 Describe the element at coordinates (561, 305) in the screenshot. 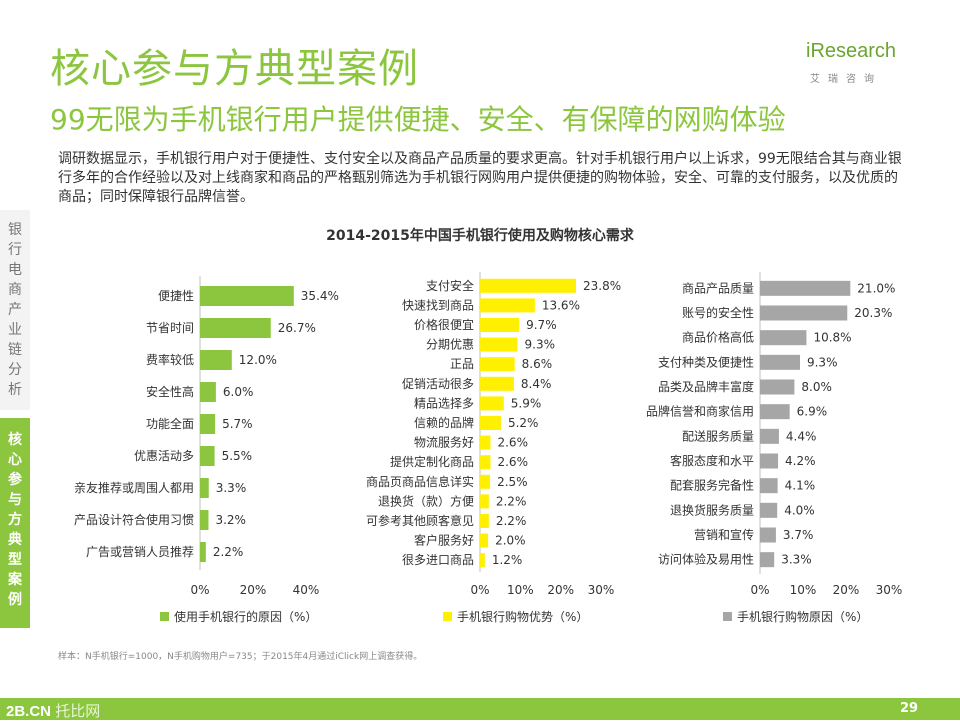

I see `data-label: 13.6%` at that location.